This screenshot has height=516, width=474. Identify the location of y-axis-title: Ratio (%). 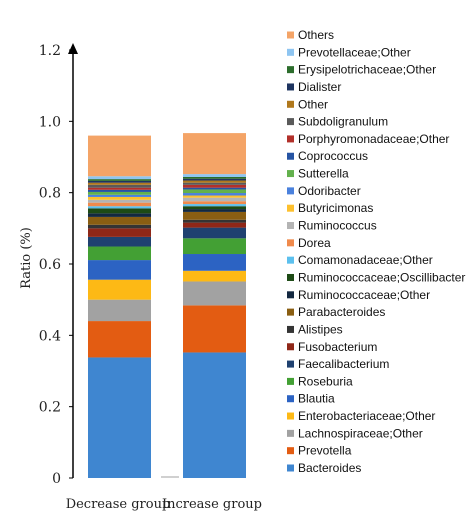
(26, 258).